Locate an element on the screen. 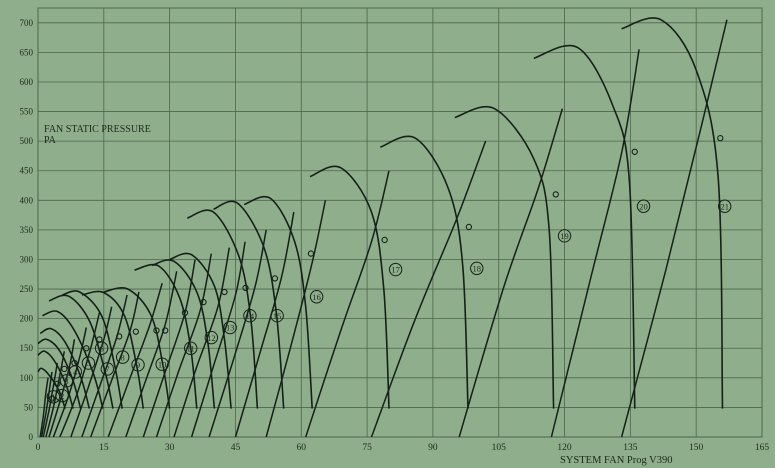 This screenshot has width=775, height=468. point-tag-label: 19 is located at coordinates (564, 236).